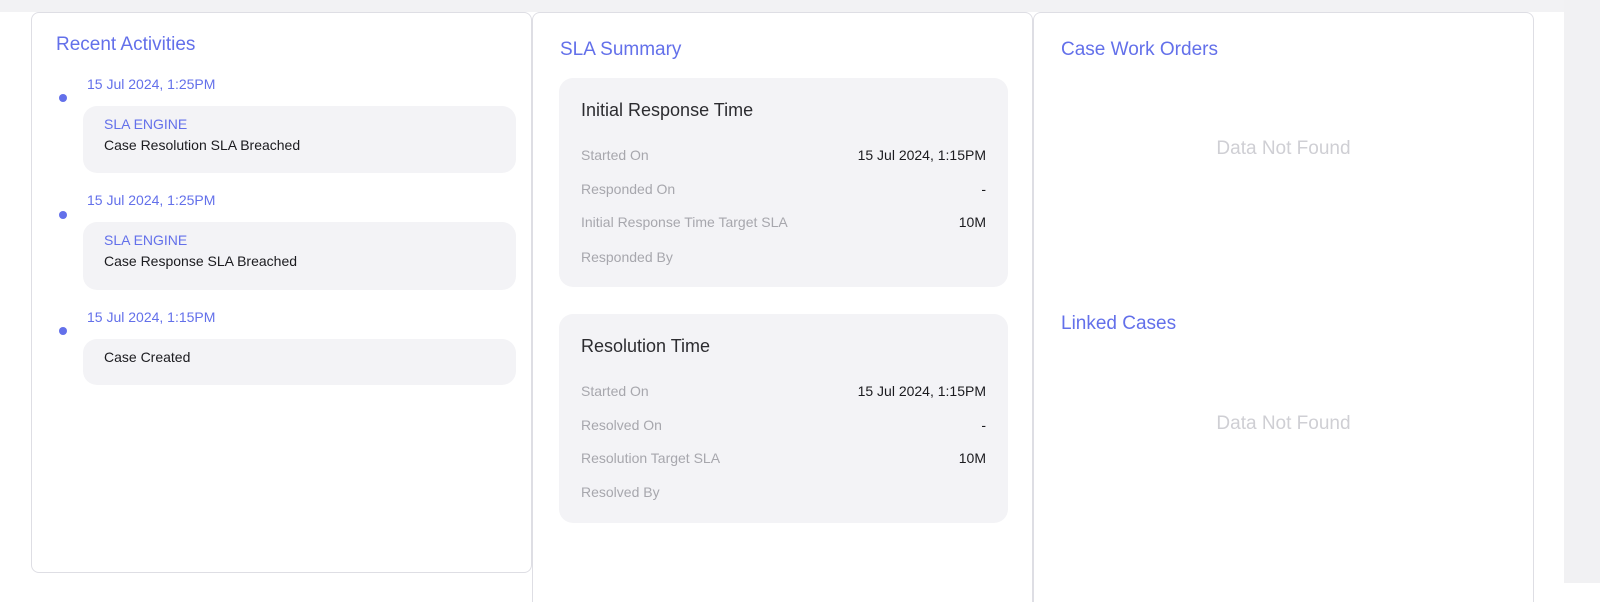 The height and width of the screenshot is (602, 1600). Describe the element at coordinates (1119, 323) in the screenshot. I see `linked-cases-title: Linked Cases` at that location.